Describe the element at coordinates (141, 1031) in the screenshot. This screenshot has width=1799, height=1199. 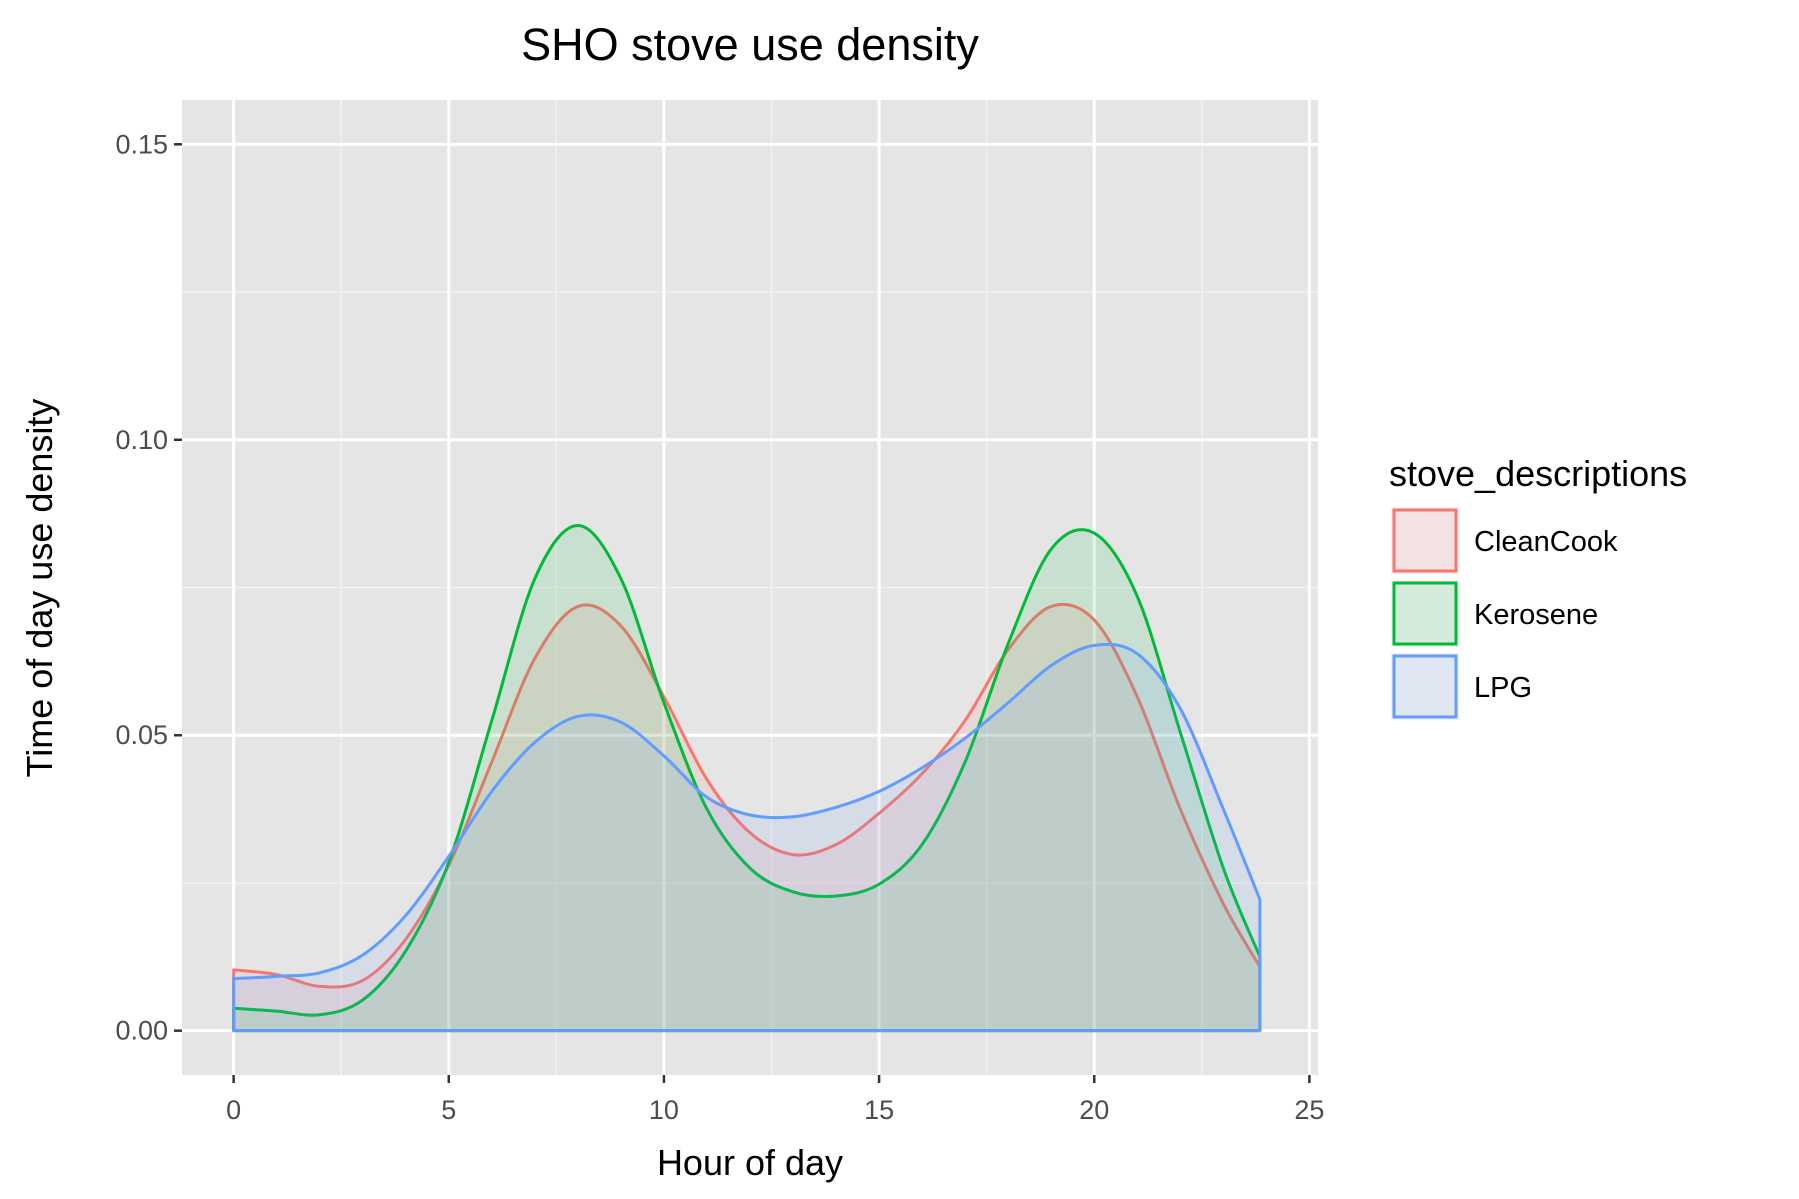
I see `y-tick-label: 0.00` at that location.